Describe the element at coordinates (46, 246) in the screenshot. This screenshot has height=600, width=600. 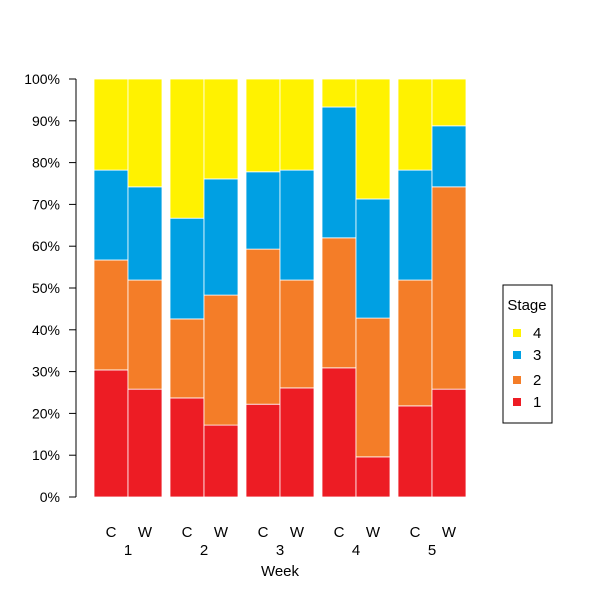
I see `y-tick-label: 60%` at that location.